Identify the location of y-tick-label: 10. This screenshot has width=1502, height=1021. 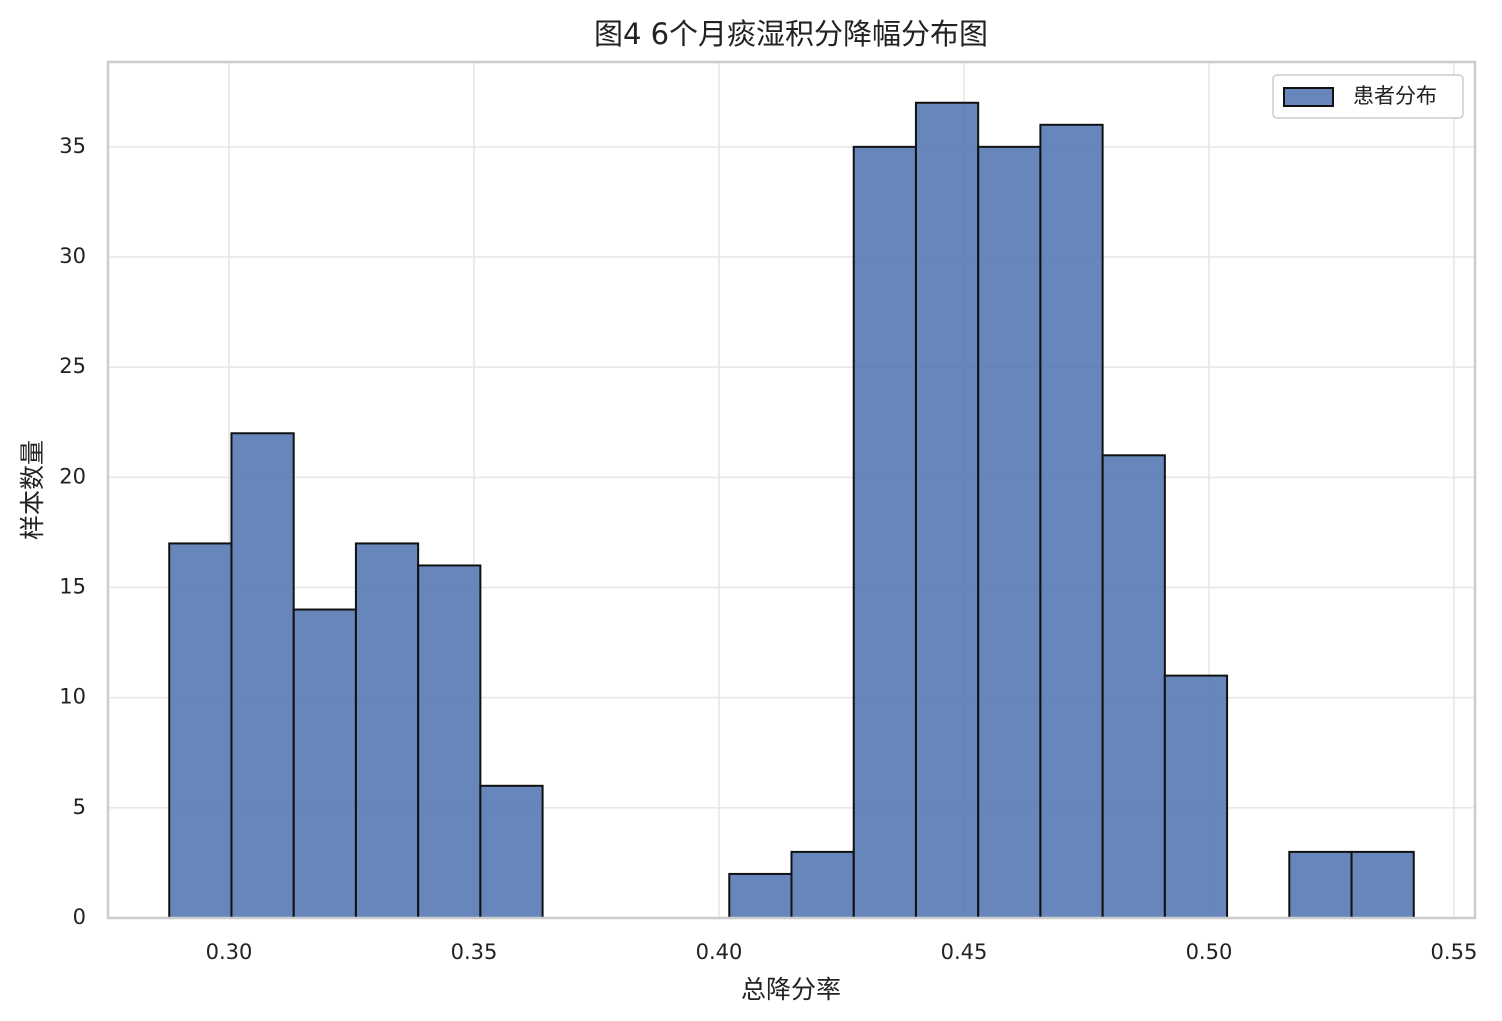
(72, 697).